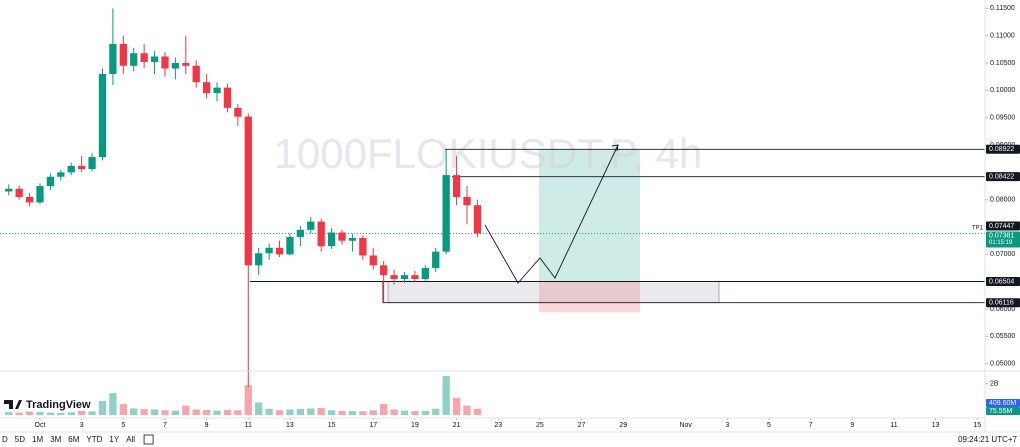  What do you see at coordinates (55, 439) in the screenshot?
I see `range-button: 3M` at bounding box center [55, 439].